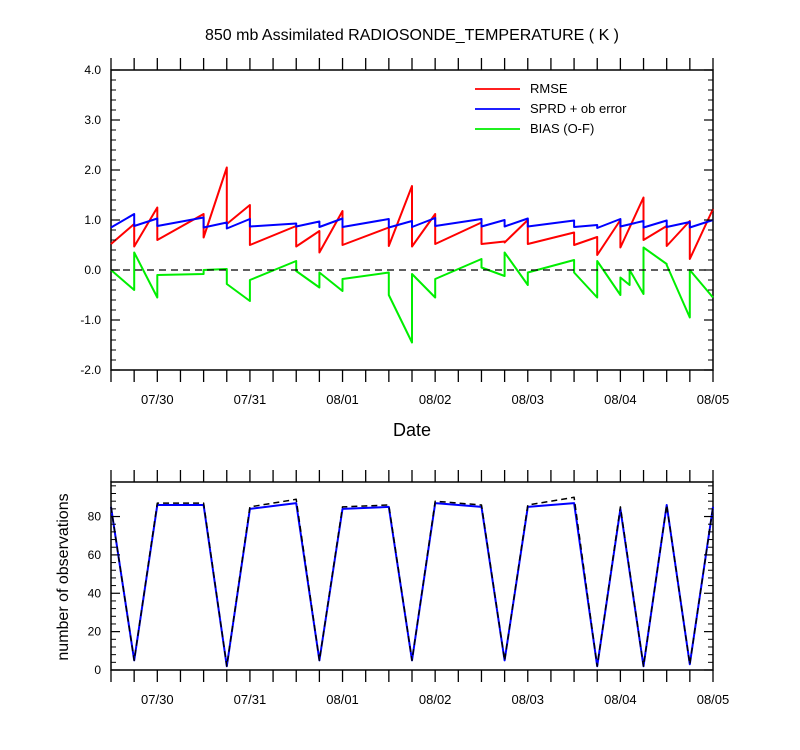 The image size is (800, 750). I want to click on top-y-tick-label: -1.0, so click(90, 320).